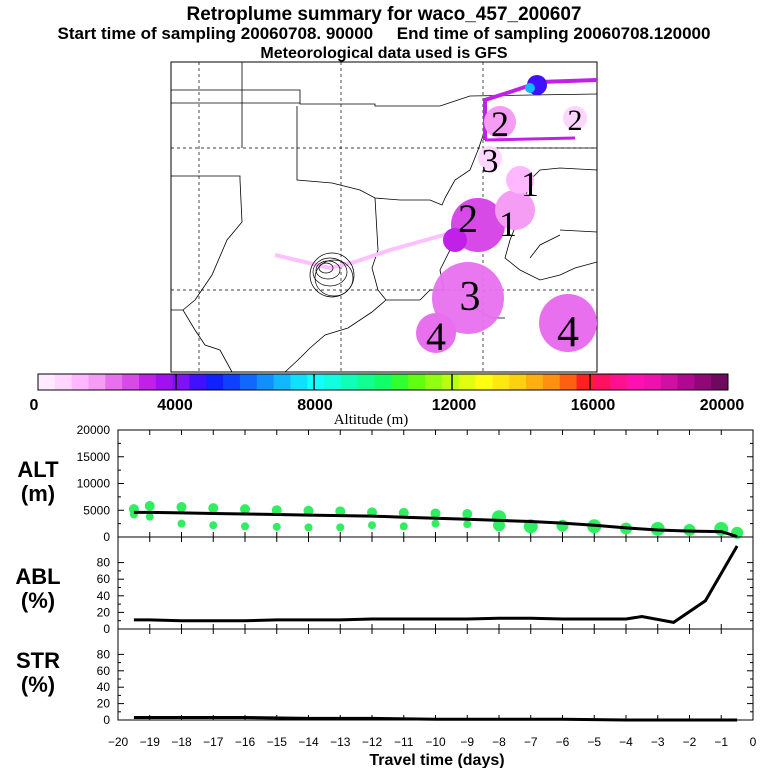 This screenshot has height=768, width=768. I want to click on colorbar-tick-label: 16000, so click(593, 405).